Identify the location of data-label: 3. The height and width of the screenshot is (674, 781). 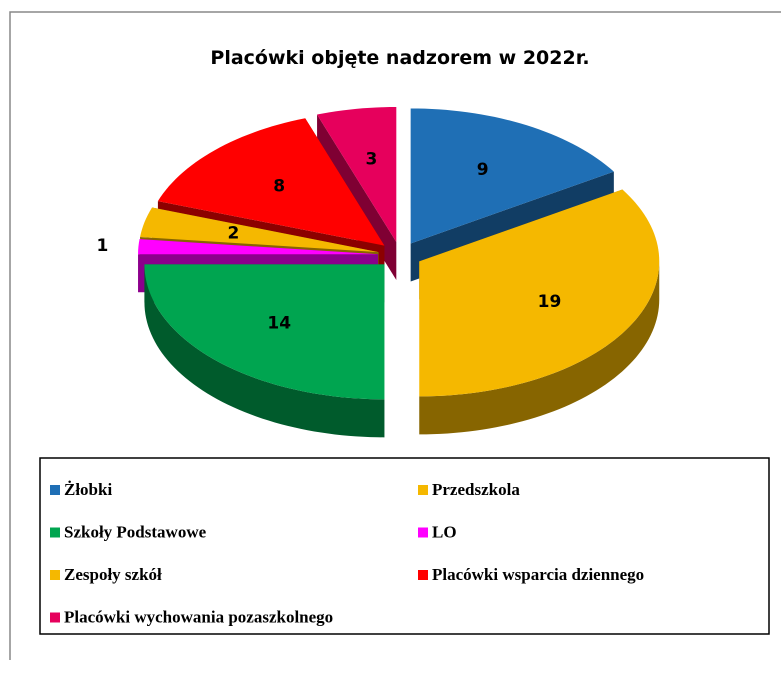
(371, 159).